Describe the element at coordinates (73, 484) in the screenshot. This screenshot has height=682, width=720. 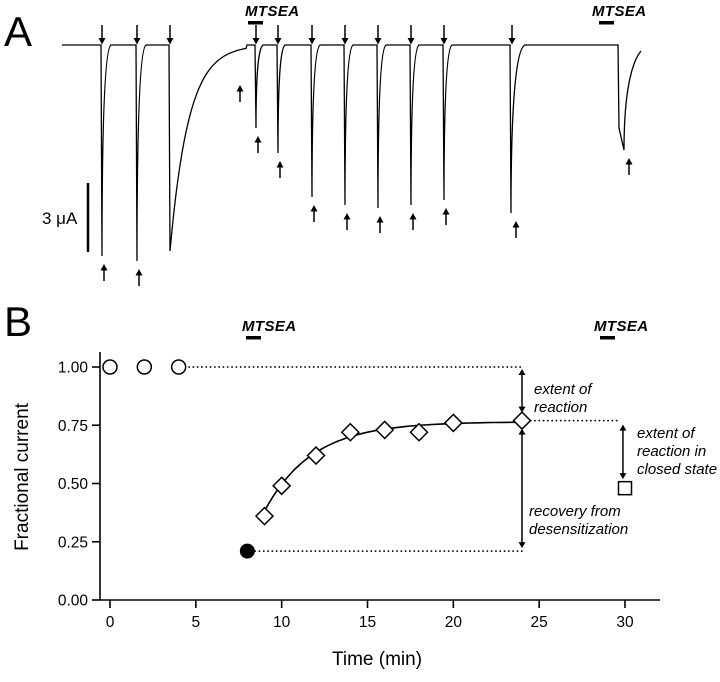
I see `y-tick-label: 0.50` at that location.